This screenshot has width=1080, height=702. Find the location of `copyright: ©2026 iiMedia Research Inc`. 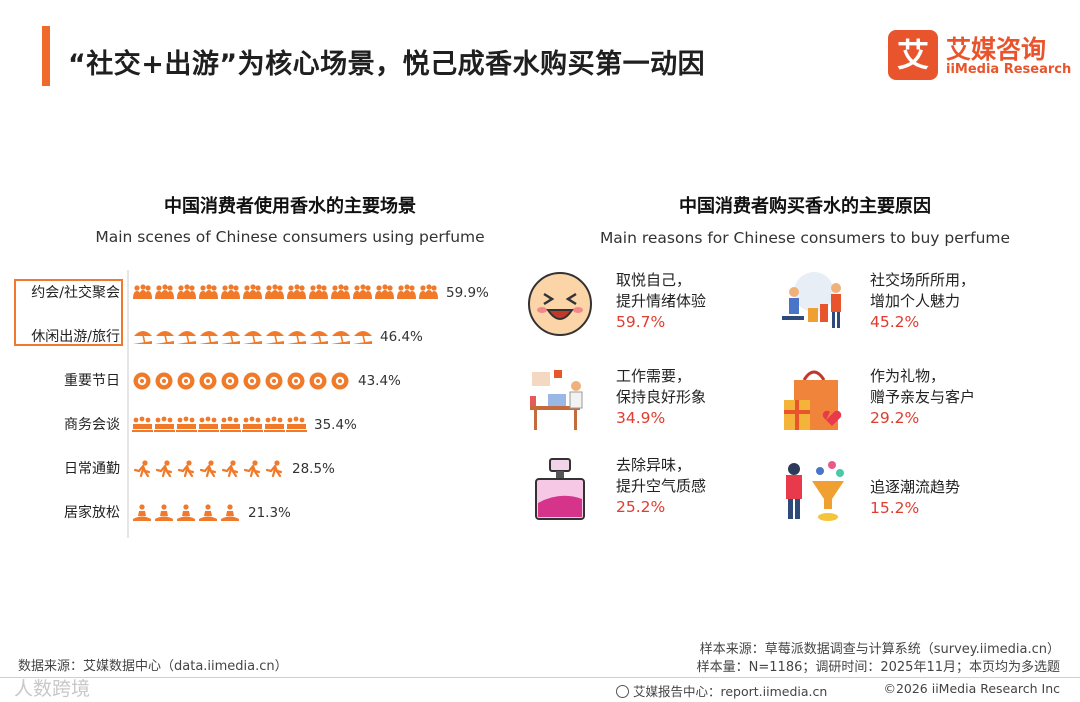

copyright: ©2026 iiMedia Research Inc is located at coordinates (971, 688).